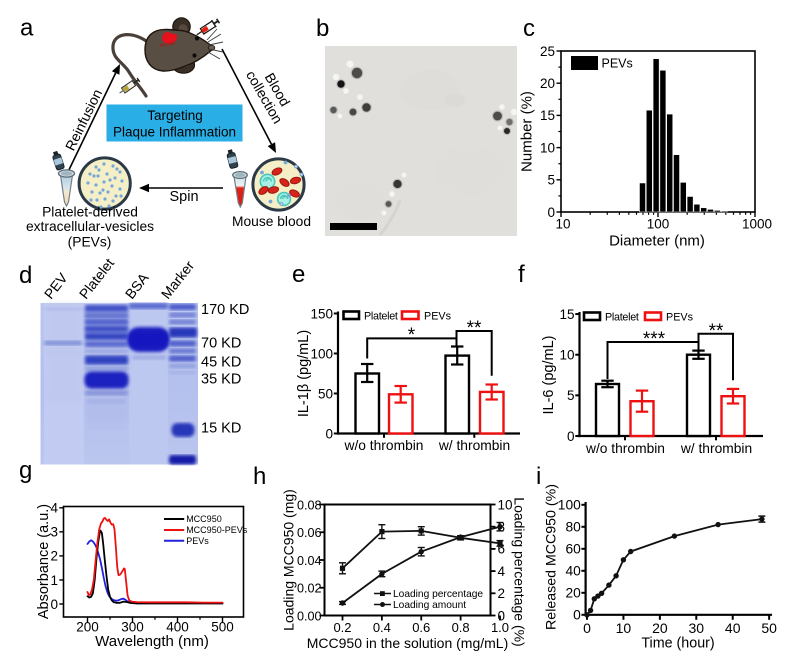 This screenshot has height=657, width=799. I want to click on svg-text: Loading percentage (%), so click(520, 571).